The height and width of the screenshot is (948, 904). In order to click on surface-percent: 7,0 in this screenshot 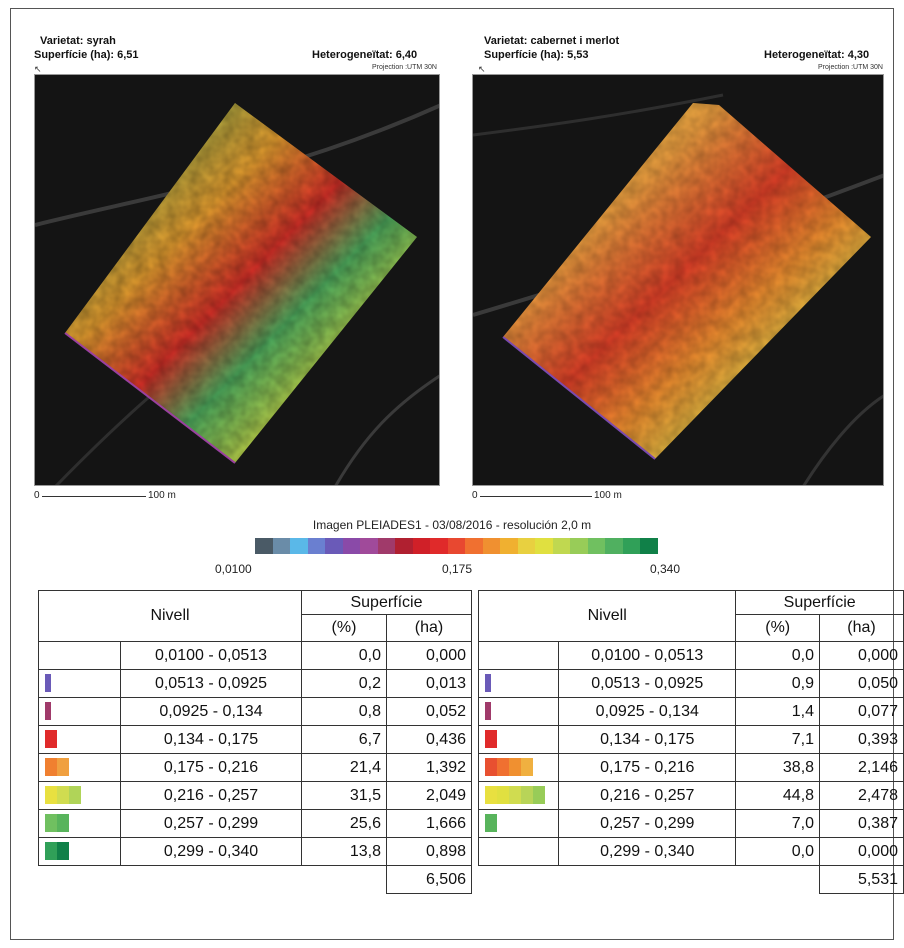, I will do `click(778, 823)`.